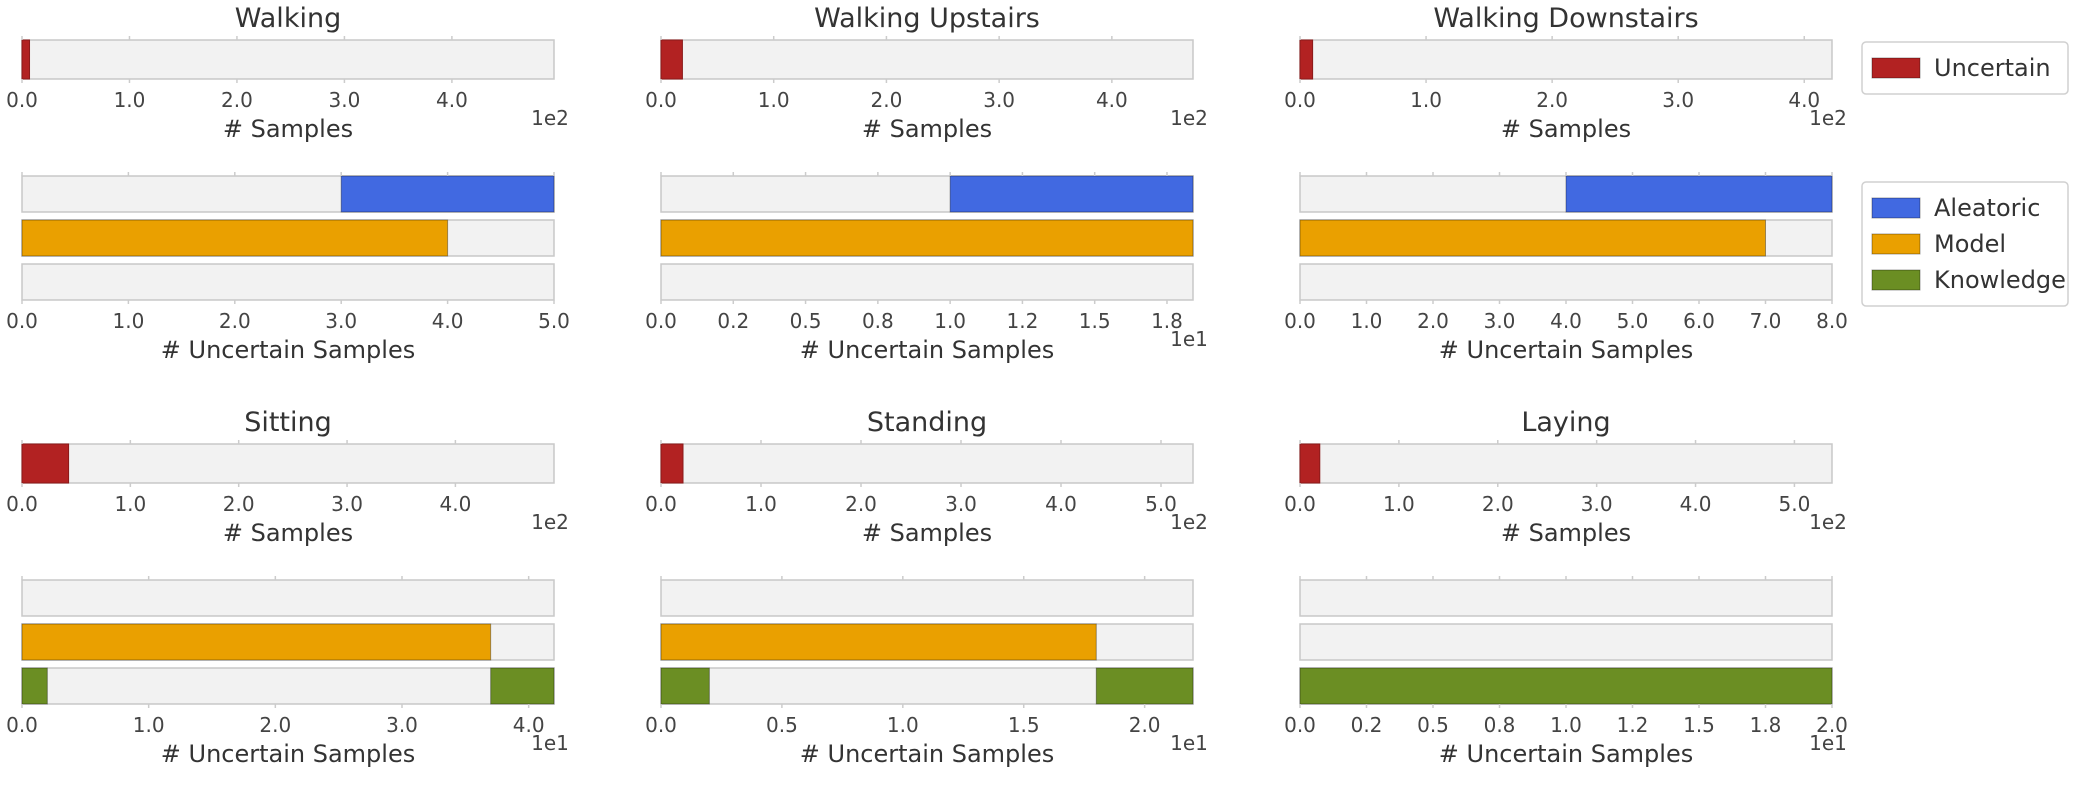 The width and height of the screenshot is (2090, 787). I want to click on samples-track-standing, so click(927, 463).